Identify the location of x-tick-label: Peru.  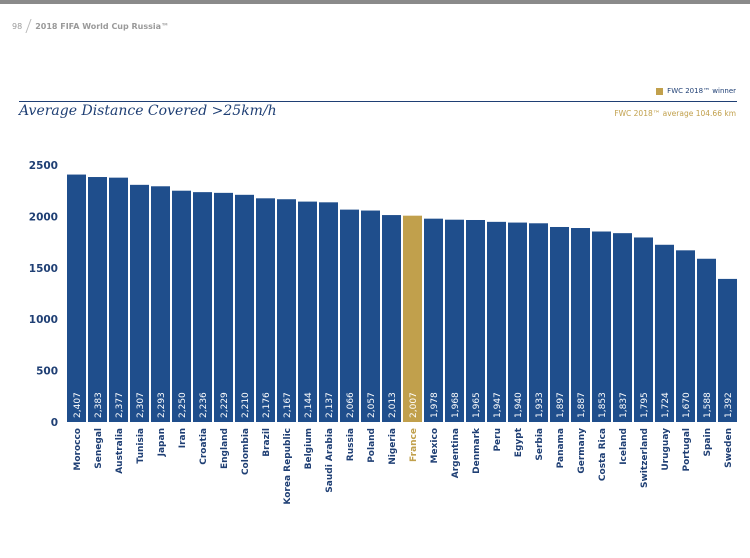
(498, 440).